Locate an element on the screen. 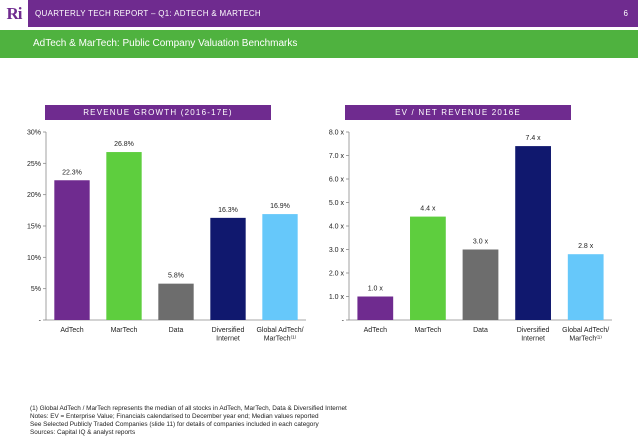 This screenshot has height=442, width=638. data-label: 7.4 x is located at coordinates (534, 138).